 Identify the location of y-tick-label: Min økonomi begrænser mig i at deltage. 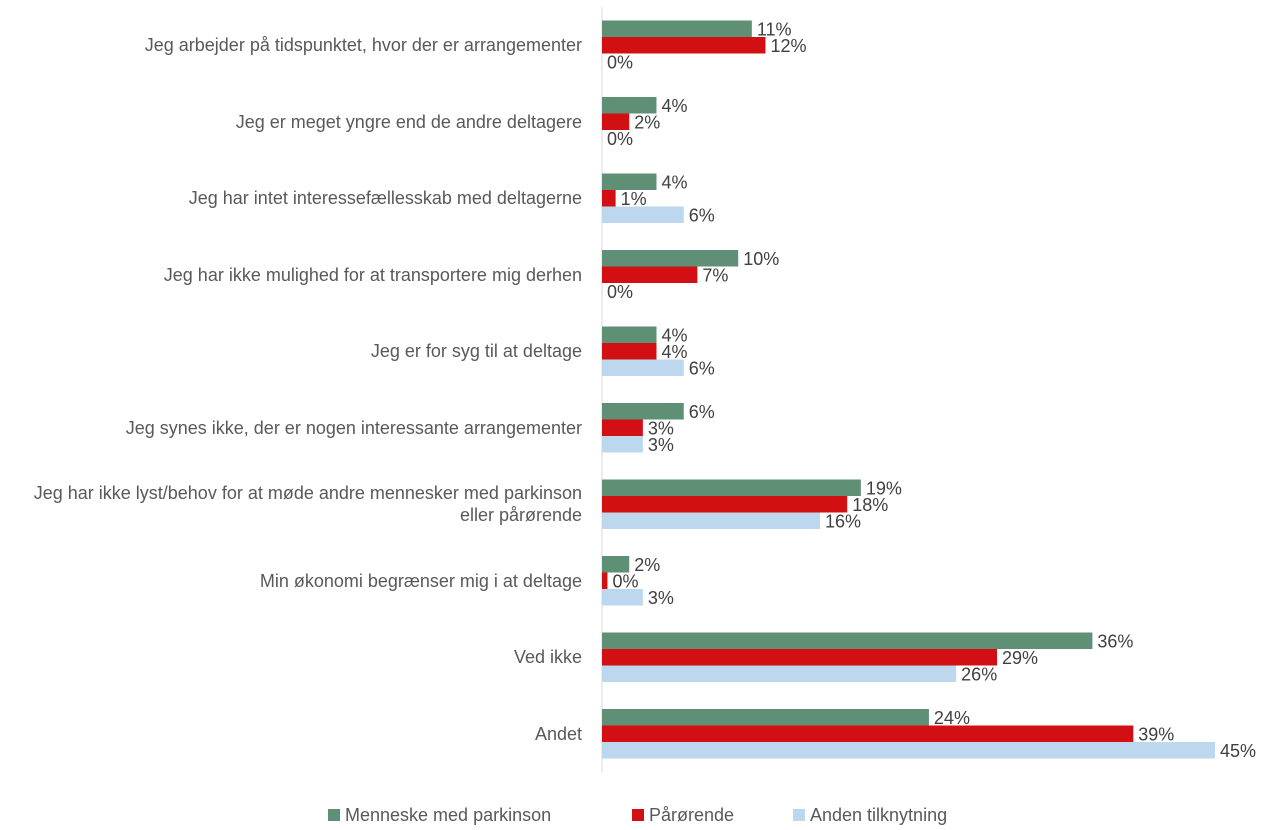
(420, 580).